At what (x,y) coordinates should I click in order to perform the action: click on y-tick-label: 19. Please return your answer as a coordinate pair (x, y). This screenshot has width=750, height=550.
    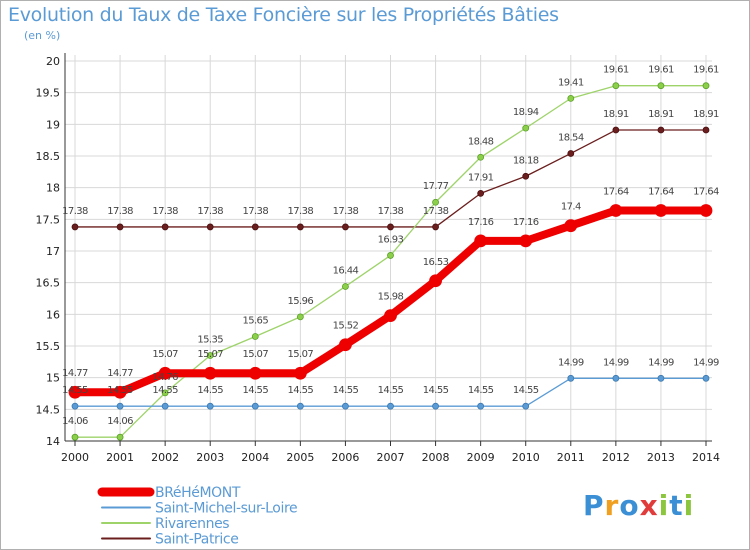
    Looking at the image, I should click on (53, 124).